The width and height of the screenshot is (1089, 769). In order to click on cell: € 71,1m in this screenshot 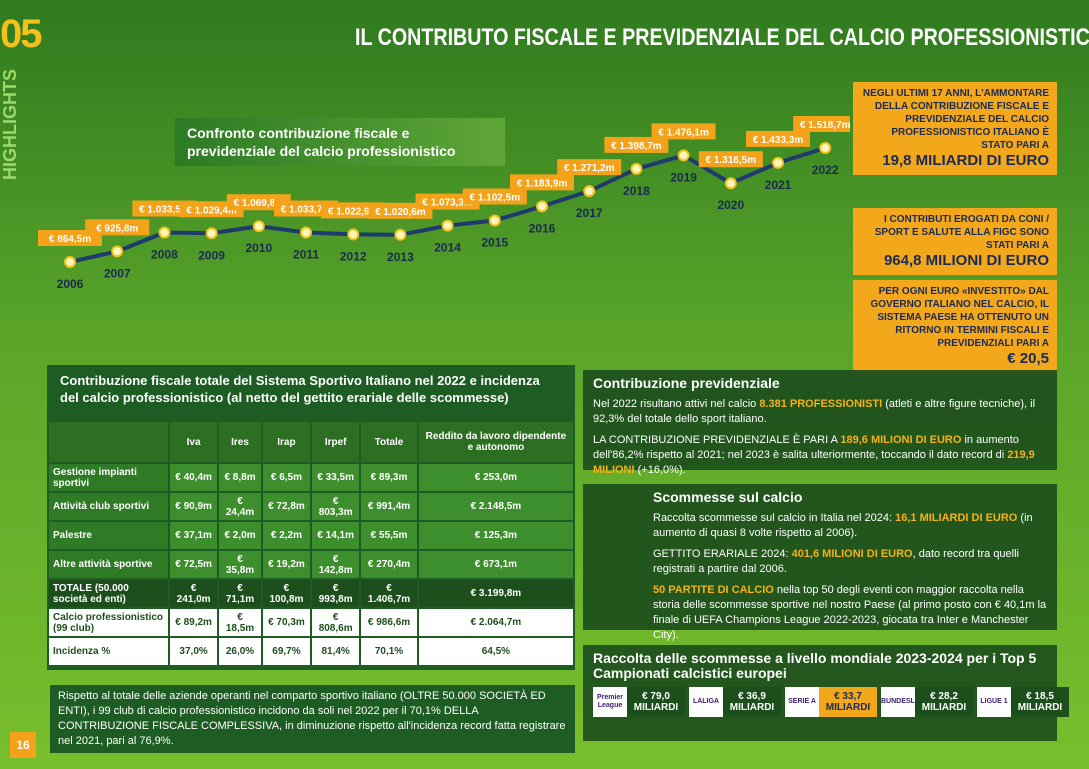, I will do `click(240, 593)`.